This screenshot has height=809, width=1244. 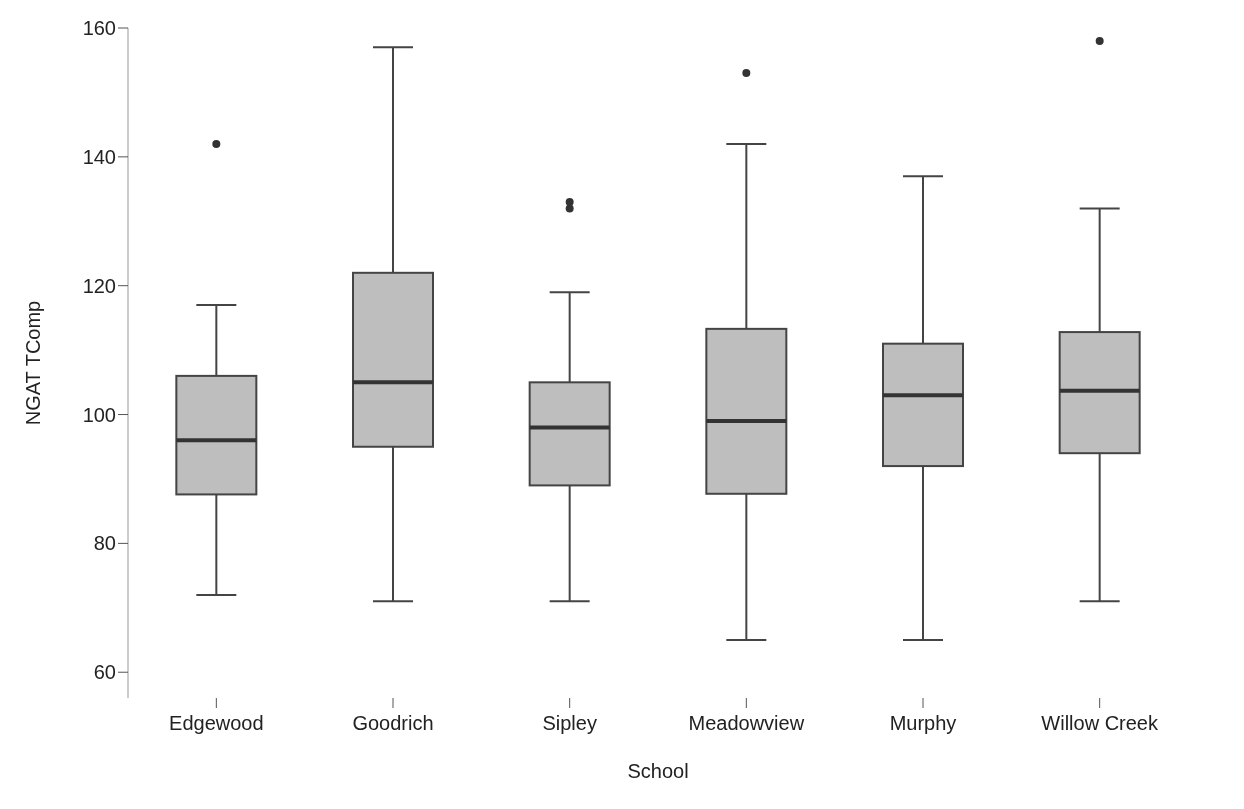 I want to click on y-tick-label: 100, so click(x=99, y=414).